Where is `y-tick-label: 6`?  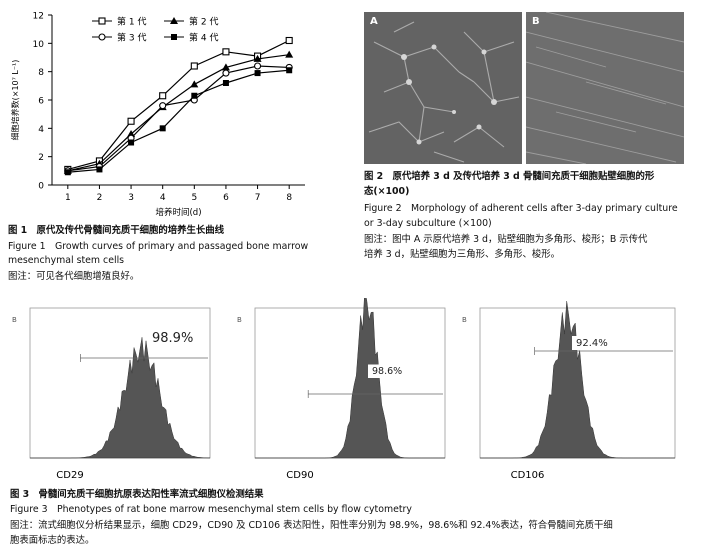 y-tick-label: 6 is located at coordinates (41, 102).